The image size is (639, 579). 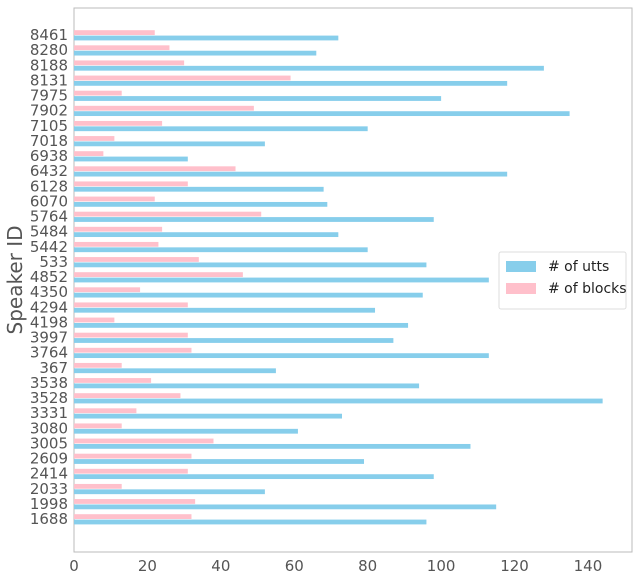 What do you see at coordinates (49, 201) in the screenshot?
I see `y-tick-label-6070: 6070` at bounding box center [49, 201].